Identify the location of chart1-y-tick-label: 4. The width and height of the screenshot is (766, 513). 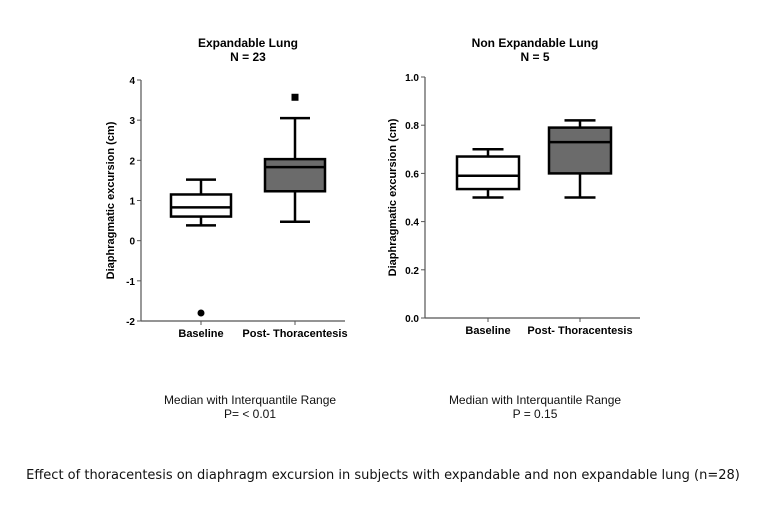
(132, 81).